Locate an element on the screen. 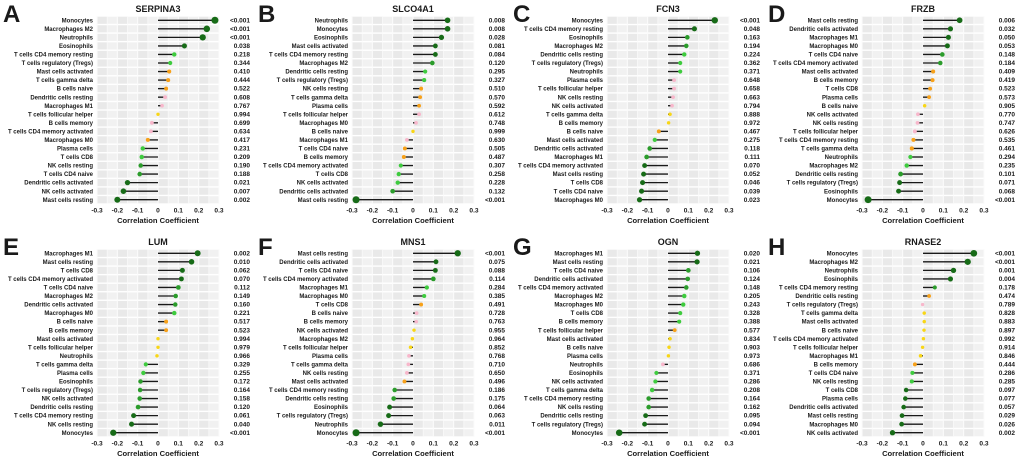  row-pvalue: 0.084 is located at coordinates (497, 55).